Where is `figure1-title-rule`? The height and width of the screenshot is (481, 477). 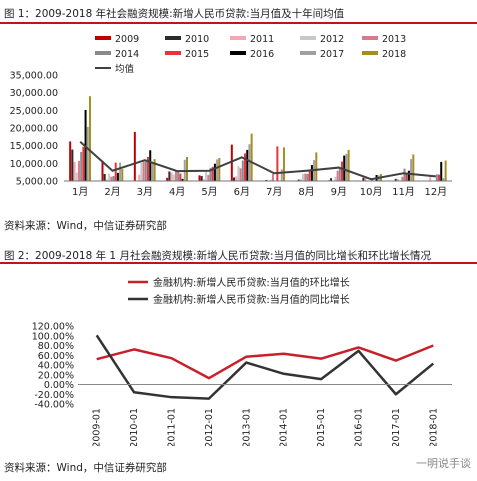 figure1-title-rule is located at coordinates (238, 23).